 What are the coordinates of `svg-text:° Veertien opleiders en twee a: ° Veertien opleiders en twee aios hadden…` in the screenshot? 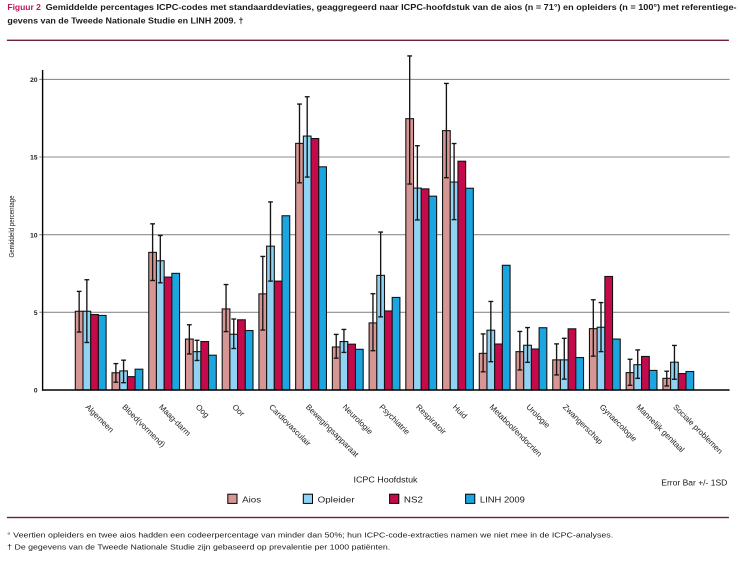 It's located at (310, 534).